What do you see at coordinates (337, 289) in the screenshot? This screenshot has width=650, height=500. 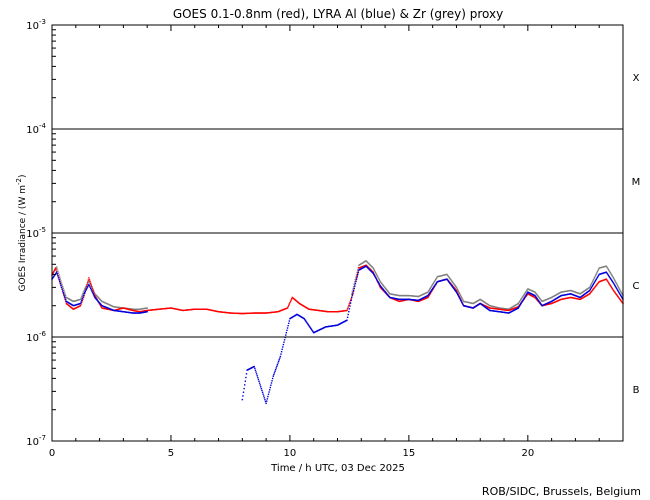 I see `goes-series` at bounding box center [337, 289].